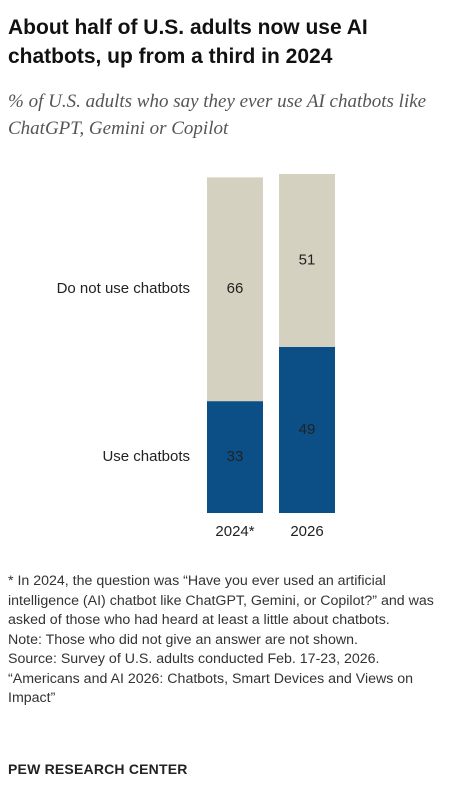  I want to click on data-label: 49, so click(307, 429).